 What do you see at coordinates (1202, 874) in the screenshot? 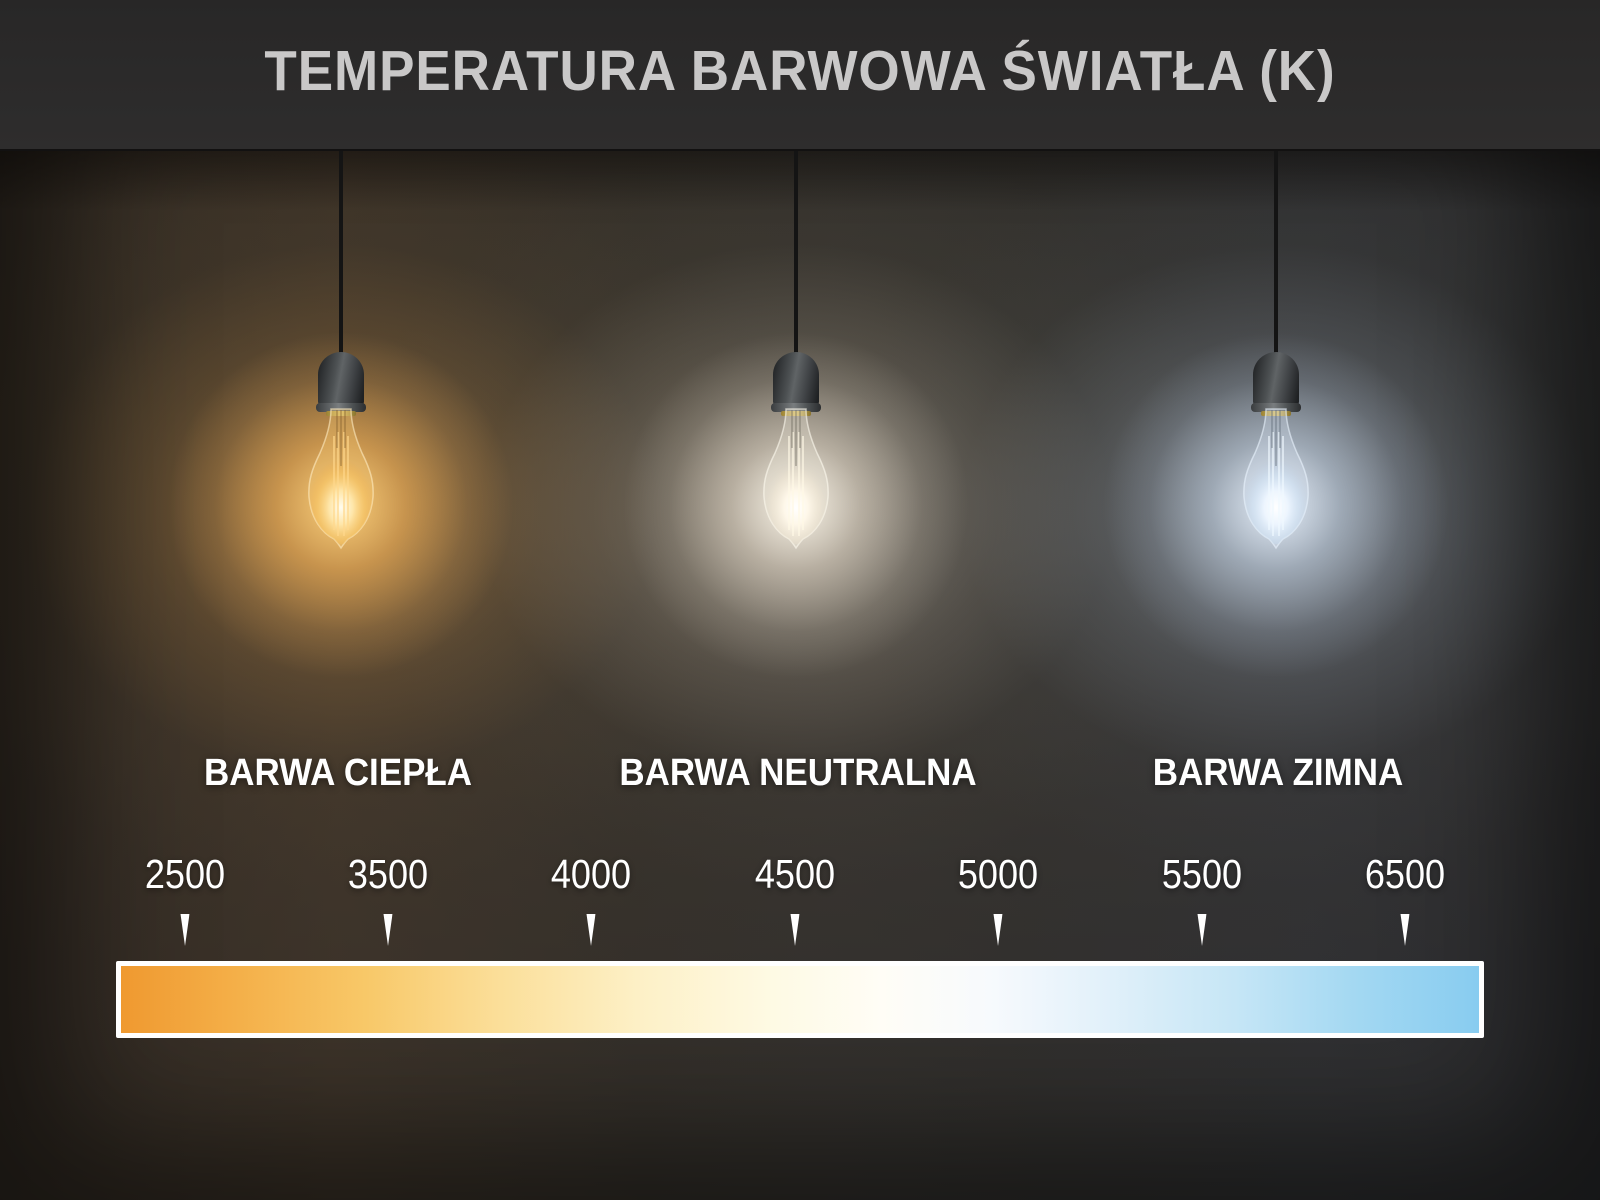
I see `tick-label: 5500` at bounding box center [1202, 874].